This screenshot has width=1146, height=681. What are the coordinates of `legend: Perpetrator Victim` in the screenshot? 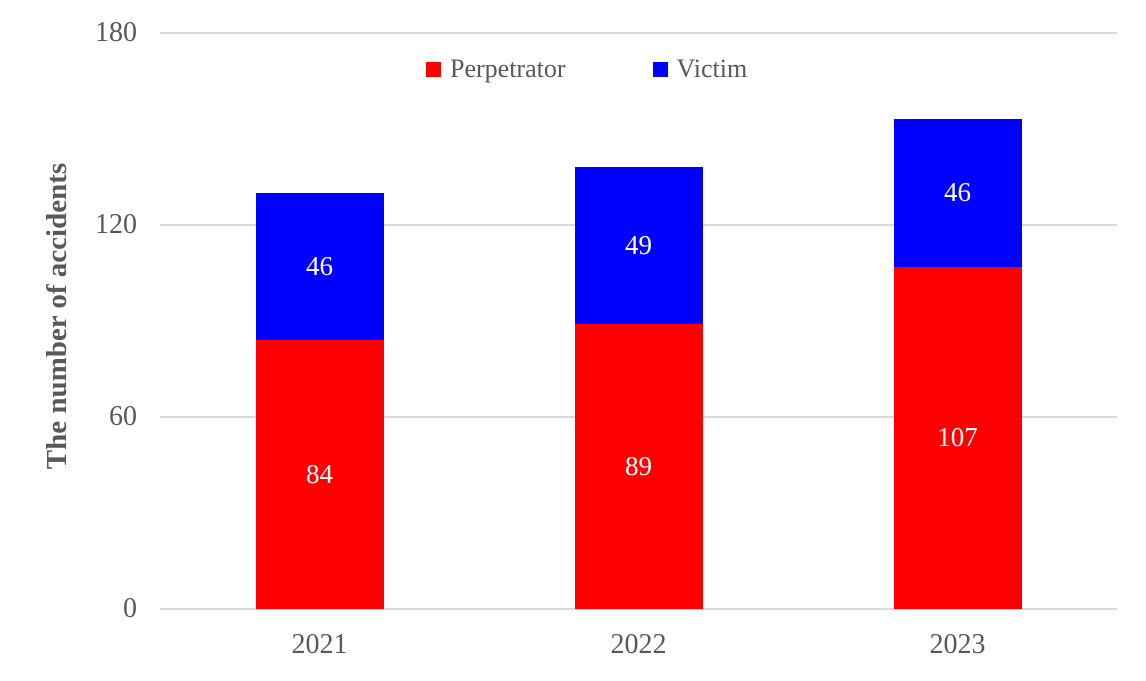 It's located at (586, 69).